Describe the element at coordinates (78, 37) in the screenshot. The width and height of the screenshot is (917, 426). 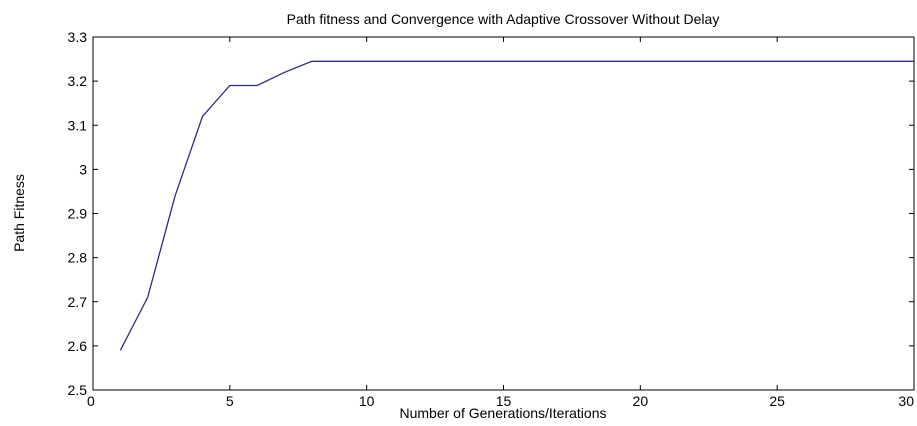
I see `y-tick-label: 3.3` at that location.